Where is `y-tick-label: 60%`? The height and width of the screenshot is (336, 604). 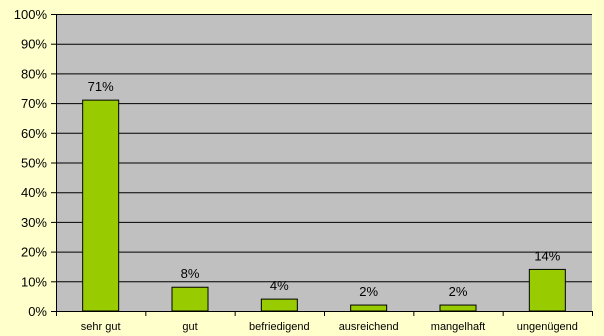
y-tick-label: 60% is located at coordinates (34, 133).